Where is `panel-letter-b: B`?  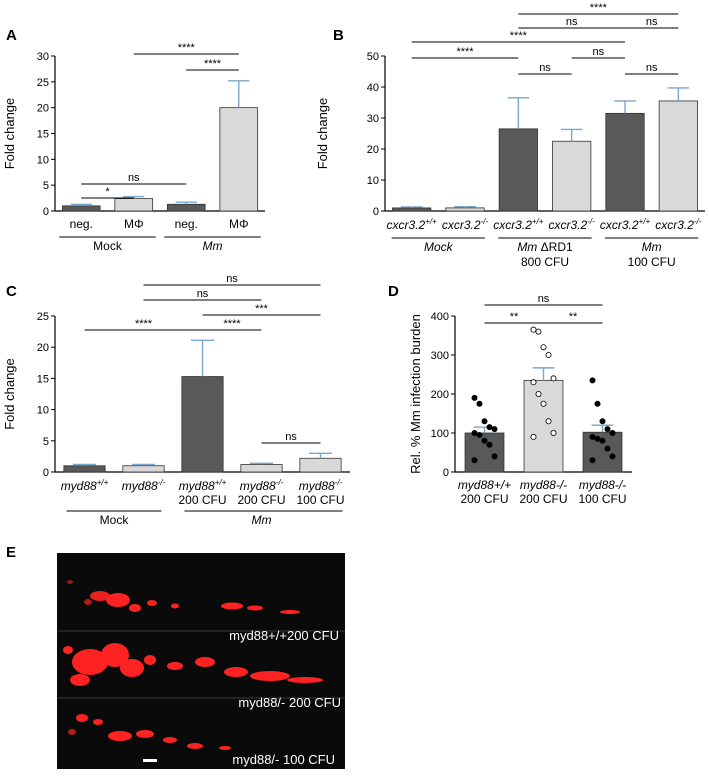 panel-letter-b: B is located at coordinates (338, 35).